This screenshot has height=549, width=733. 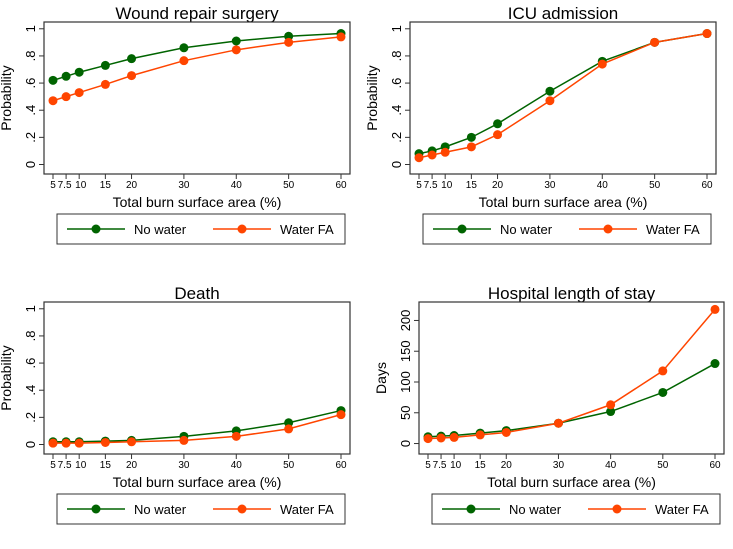 I want to click on y-axis-label: Days, so click(x=381, y=378).